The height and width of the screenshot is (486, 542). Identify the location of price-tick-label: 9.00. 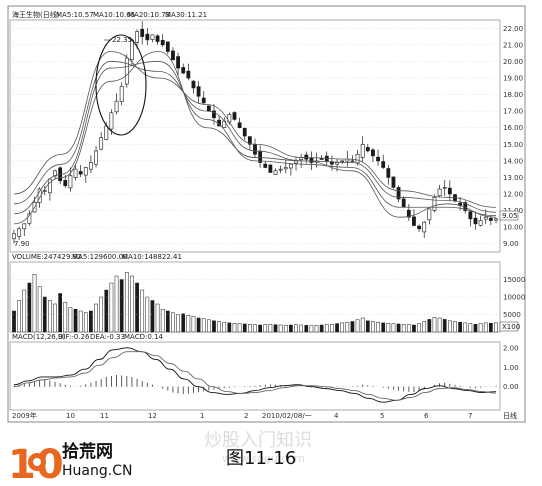
(511, 244).